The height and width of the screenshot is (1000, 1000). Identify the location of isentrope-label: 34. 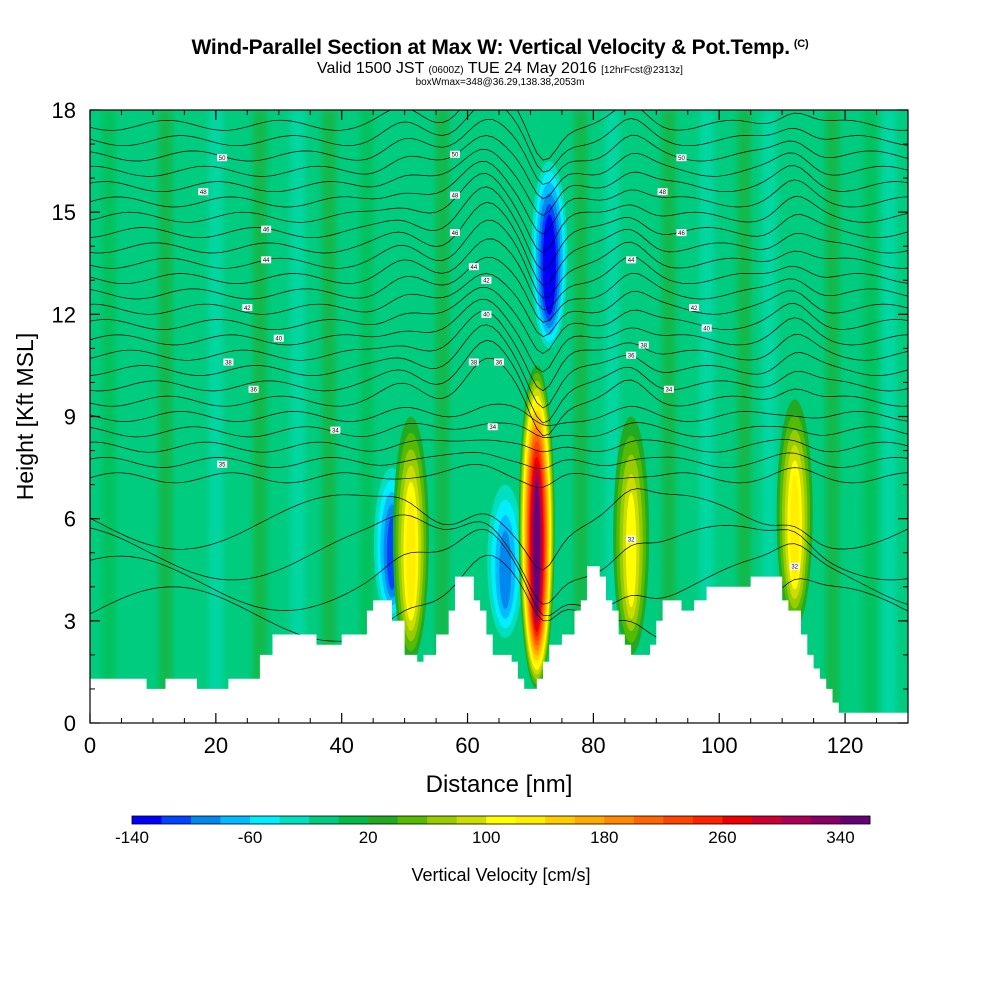
(335, 431).